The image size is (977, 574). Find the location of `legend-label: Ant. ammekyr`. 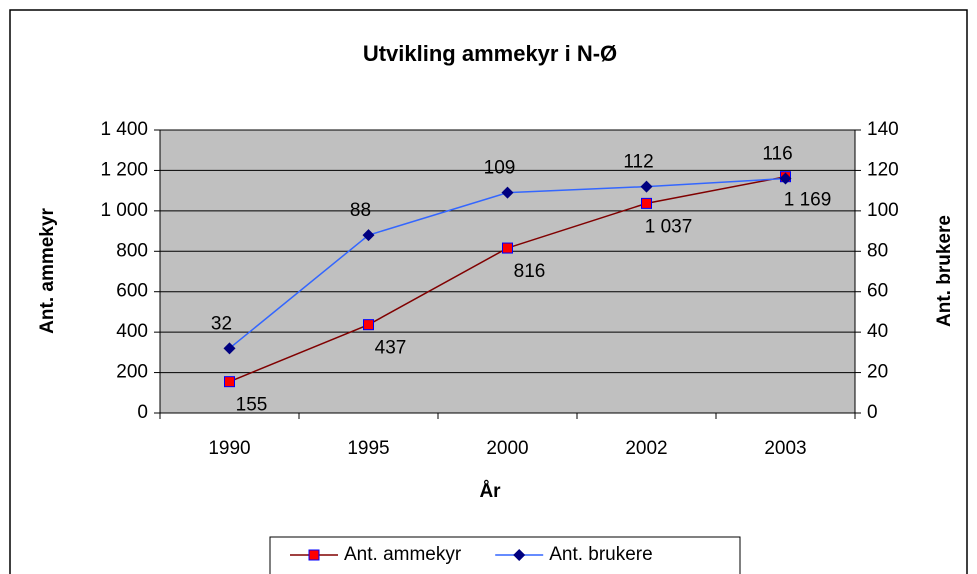

legend-label: Ant. ammekyr is located at coordinates (403, 554).